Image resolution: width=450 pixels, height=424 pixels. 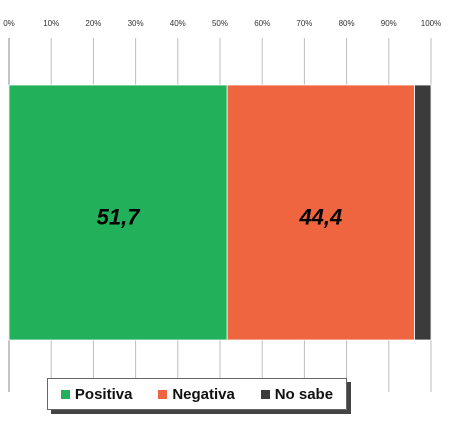 What do you see at coordinates (423, 212) in the screenshot?
I see `bar-segment-no-sabe` at bounding box center [423, 212].